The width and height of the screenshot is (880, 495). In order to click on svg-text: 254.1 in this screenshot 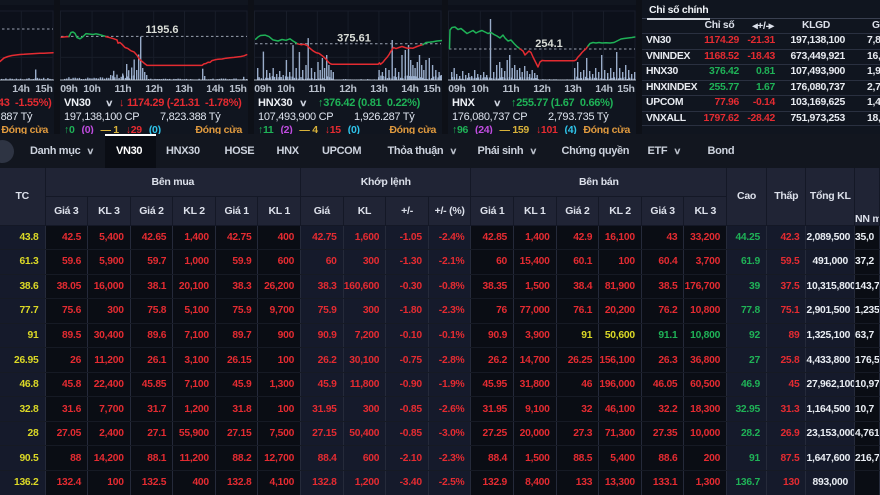, I will do `click(549, 44)`.